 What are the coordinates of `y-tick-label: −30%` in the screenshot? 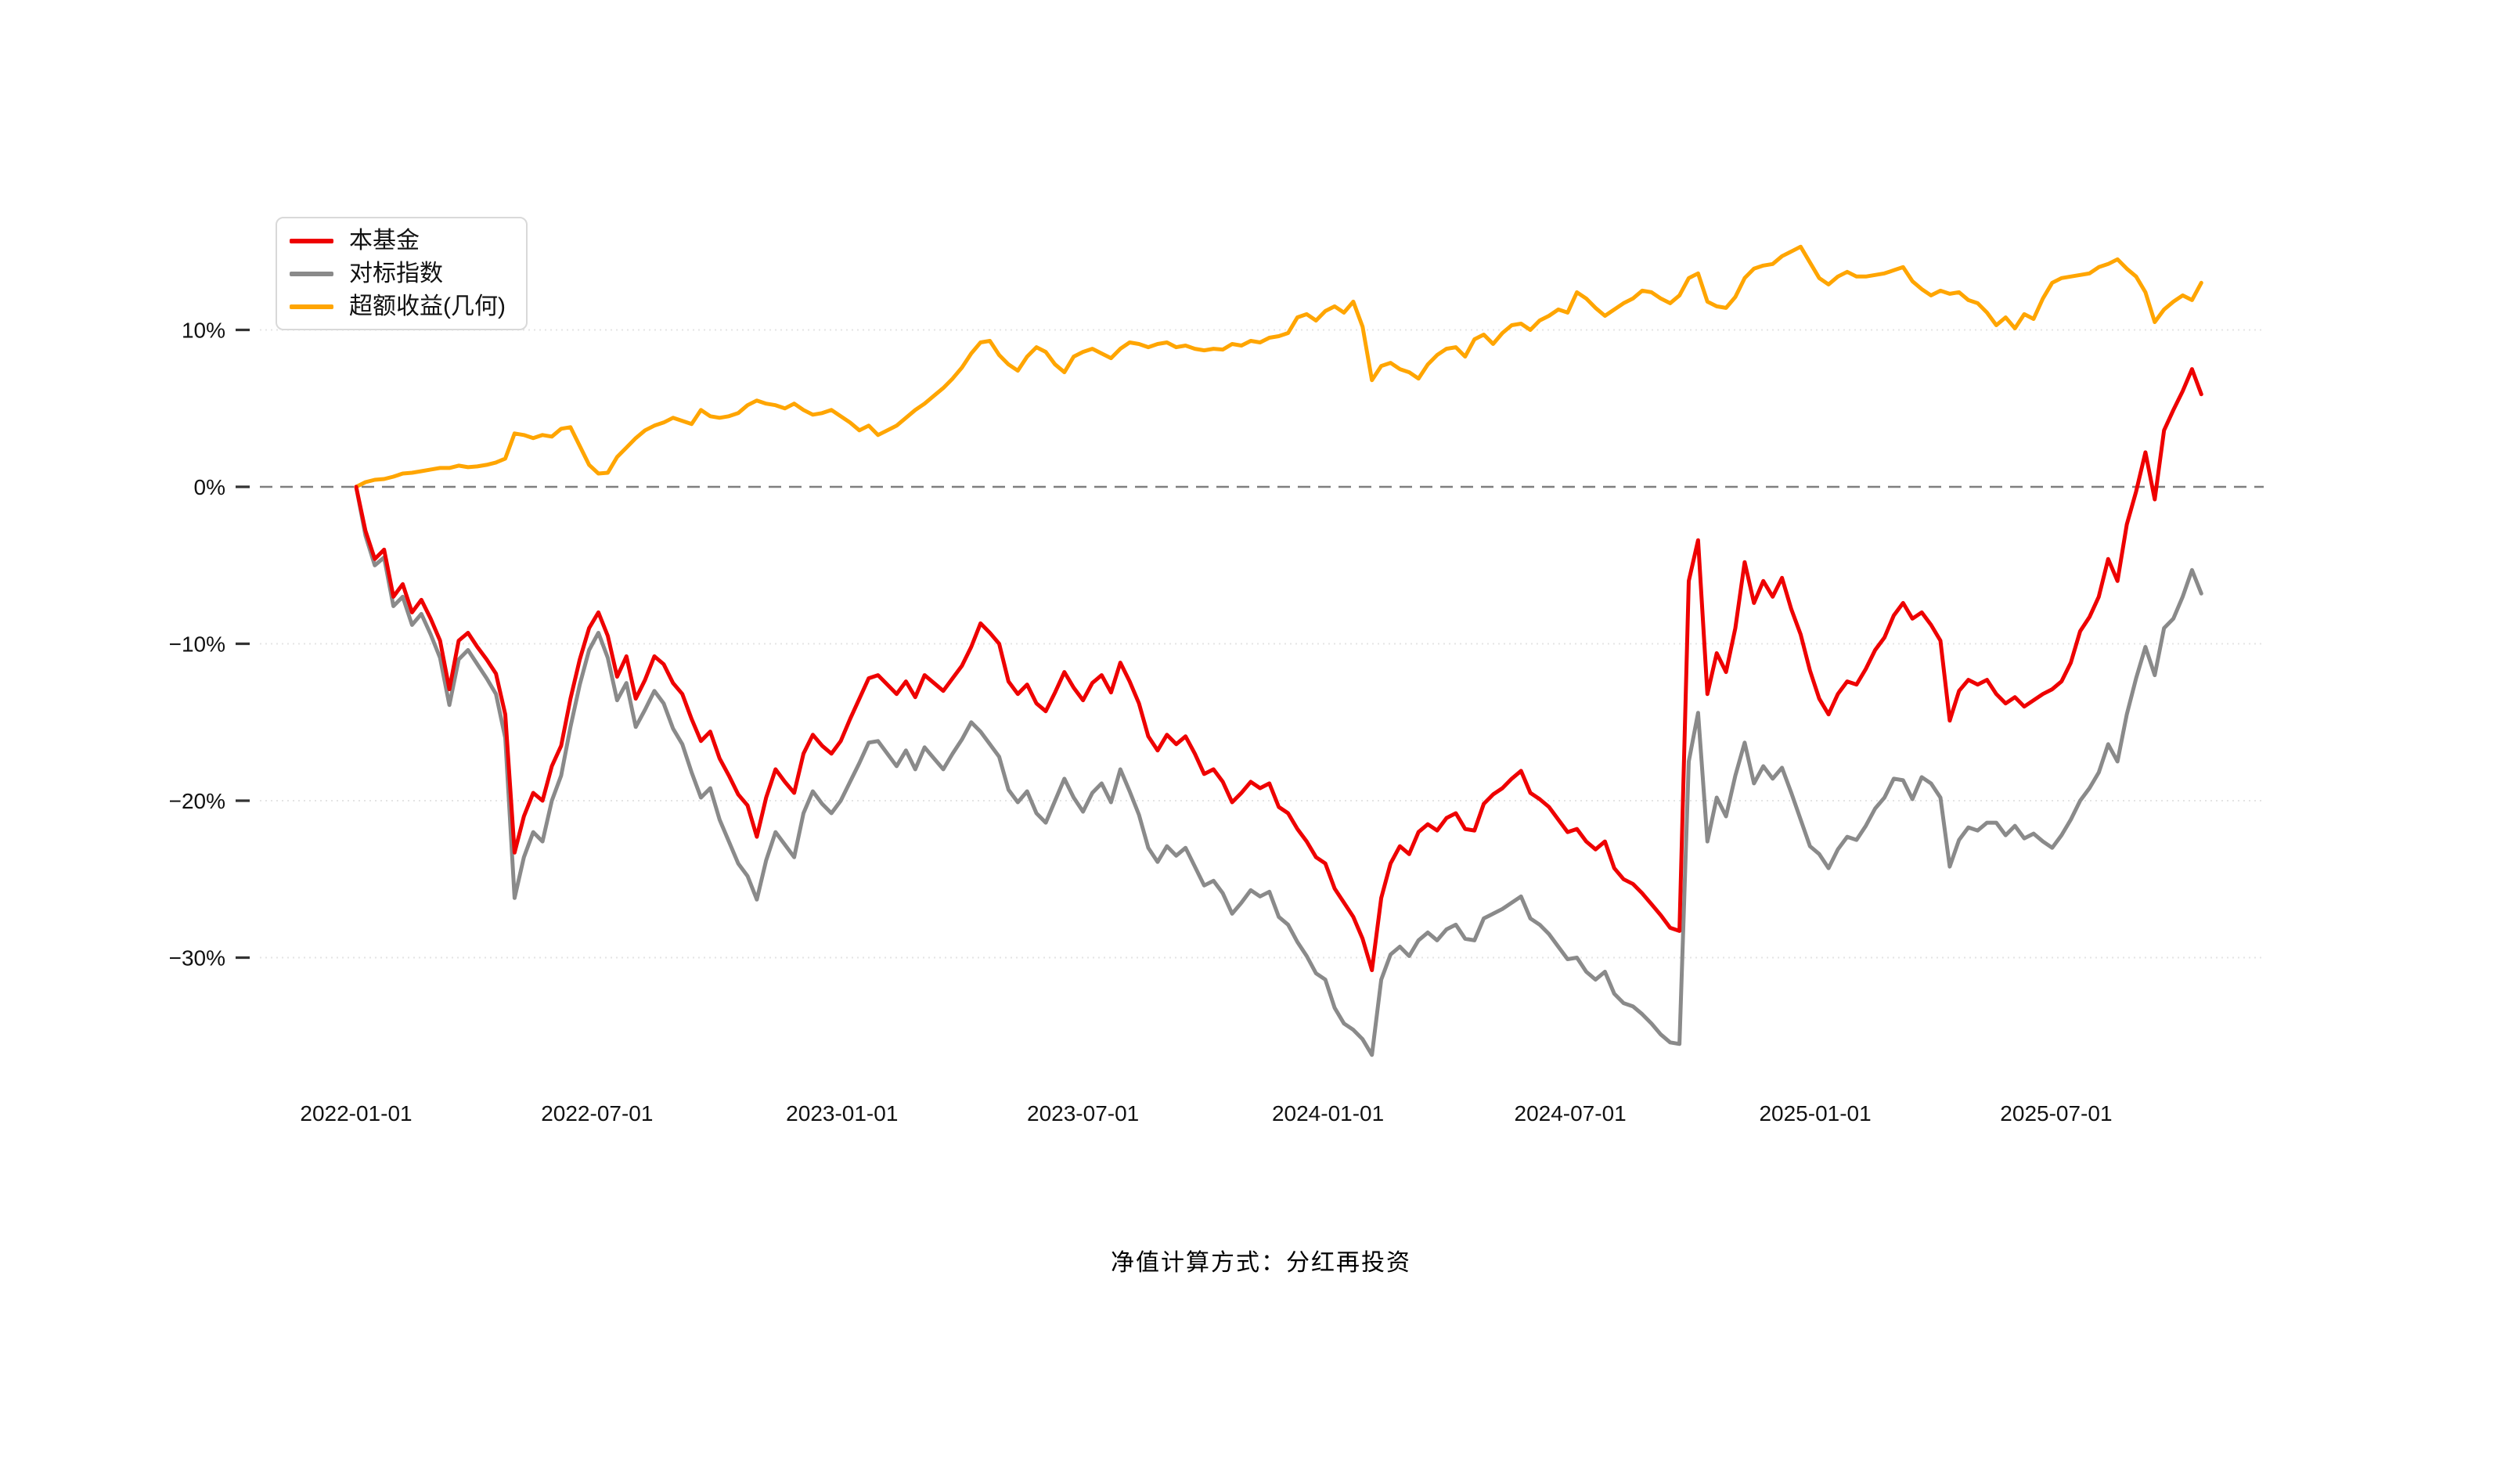 It's located at (197, 959).